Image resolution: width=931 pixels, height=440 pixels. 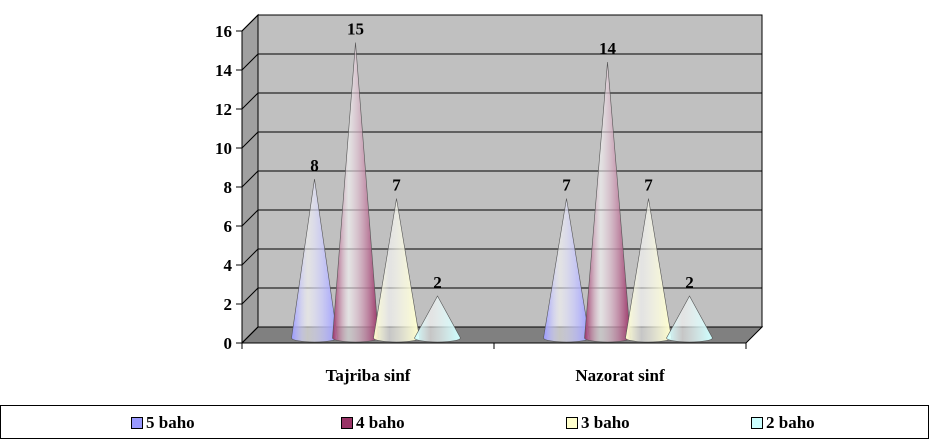 I want to click on data-label: 15, so click(x=355, y=29).